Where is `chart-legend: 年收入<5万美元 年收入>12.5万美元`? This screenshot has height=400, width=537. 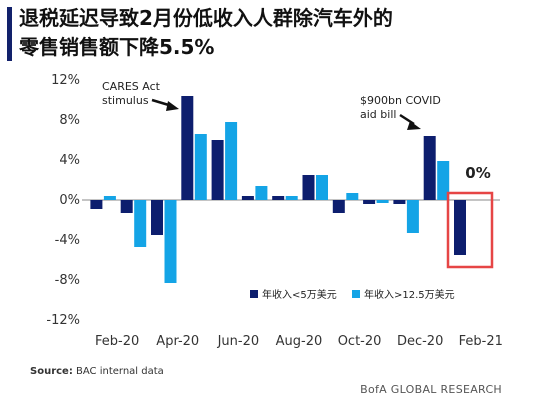
chart-legend: 年收入<5万美元 年收入>12.5万美元 is located at coordinates (352, 294).